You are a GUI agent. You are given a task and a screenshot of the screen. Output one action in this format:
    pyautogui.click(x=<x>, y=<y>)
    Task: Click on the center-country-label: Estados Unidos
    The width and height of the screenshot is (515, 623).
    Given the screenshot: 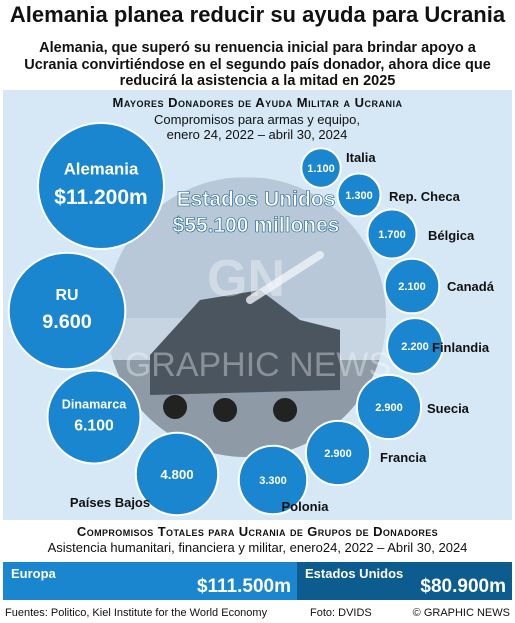 What is the action you would take?
    pyautogui.click(x=256, y=199)
    